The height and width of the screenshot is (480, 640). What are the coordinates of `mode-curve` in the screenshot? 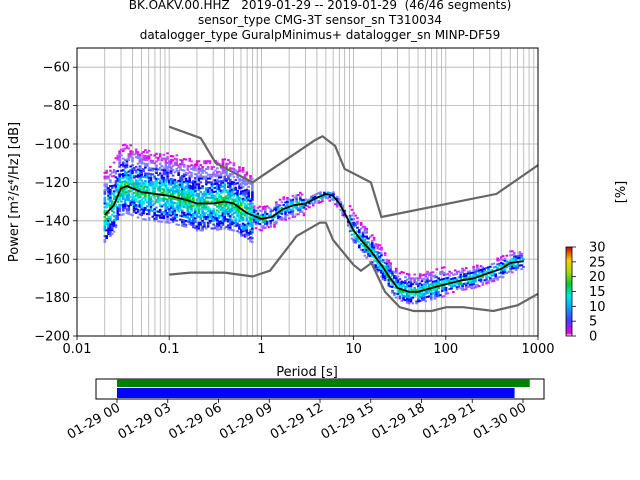 It's located at (314, 239).